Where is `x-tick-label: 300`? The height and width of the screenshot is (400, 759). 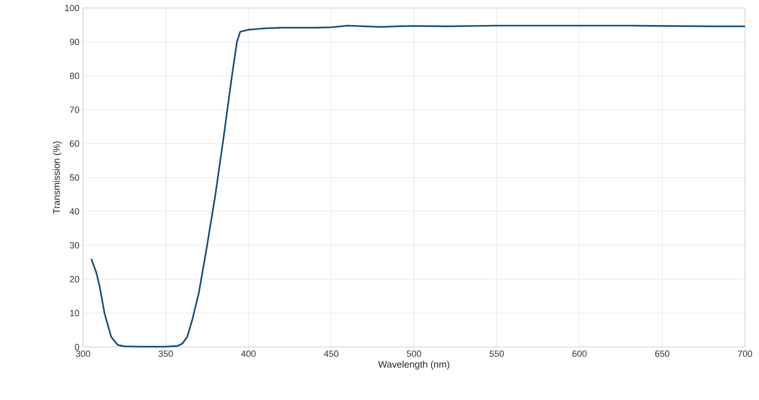
x-tick-label: 300 is located at coordinates (83, 353).